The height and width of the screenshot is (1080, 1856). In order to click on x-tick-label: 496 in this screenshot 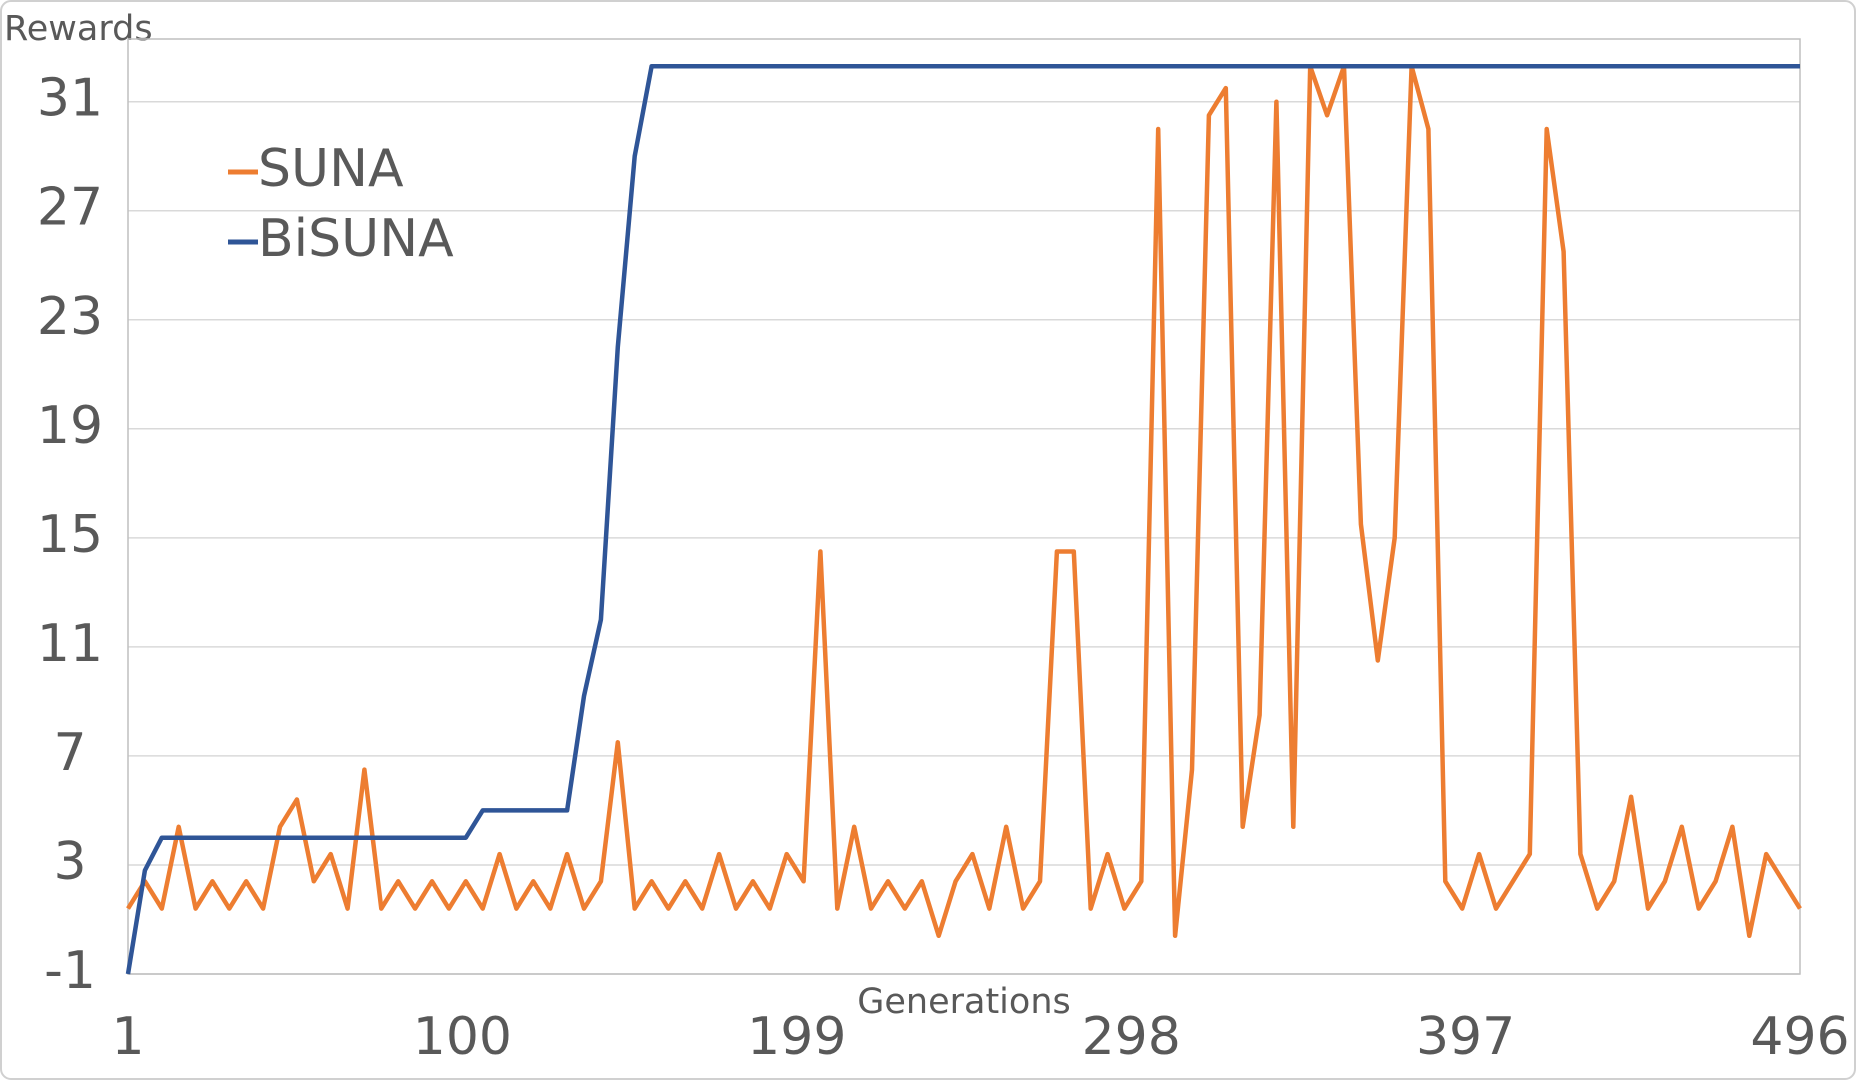, I will do `click(1799, 1037)`.